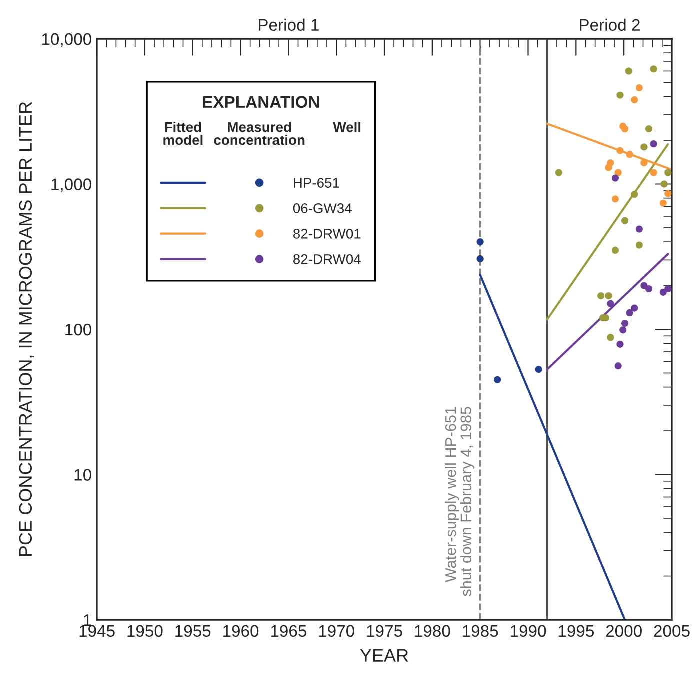 The width and height of the screenshot is (695, 677). What do you see at coordinates (83, 475) in the screenshot?
I see `y-tick-label: 10` at bounding box center [83, 475].